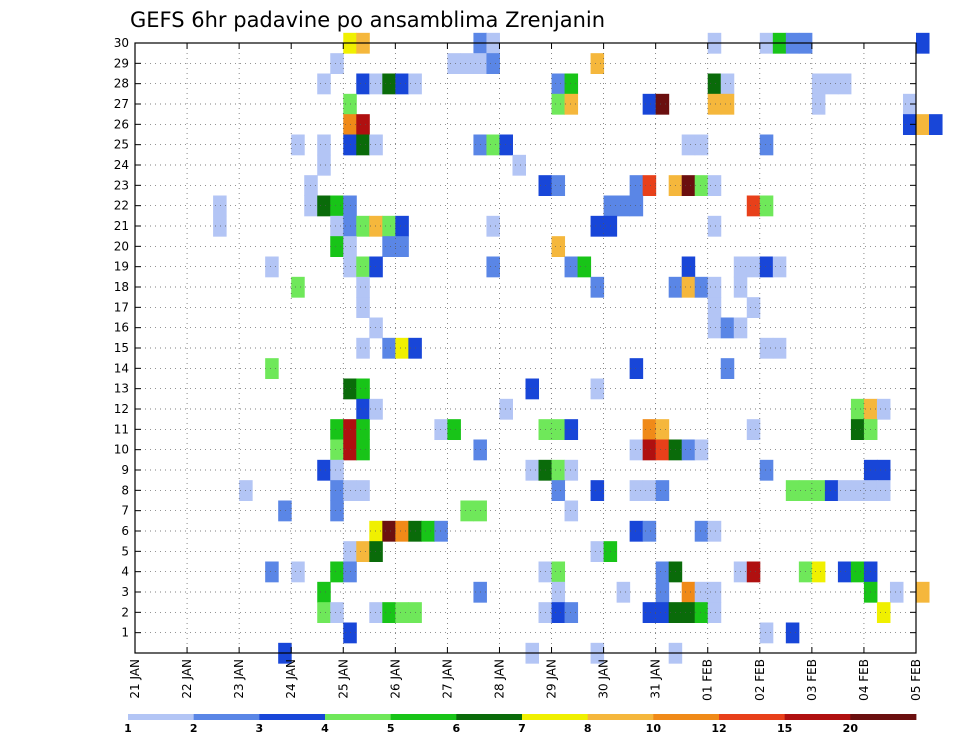 The image size is (960, 742). I want to click on x-tick-label: 26 JAN, so click(395, 679).